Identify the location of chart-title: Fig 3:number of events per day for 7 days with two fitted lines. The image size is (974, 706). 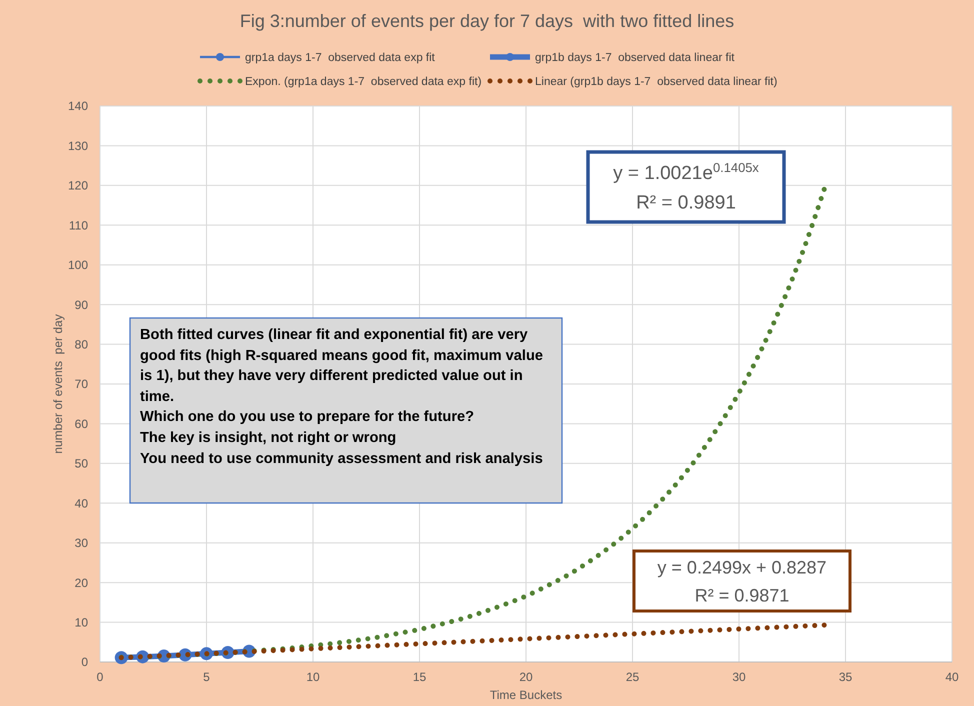
(487, 21).